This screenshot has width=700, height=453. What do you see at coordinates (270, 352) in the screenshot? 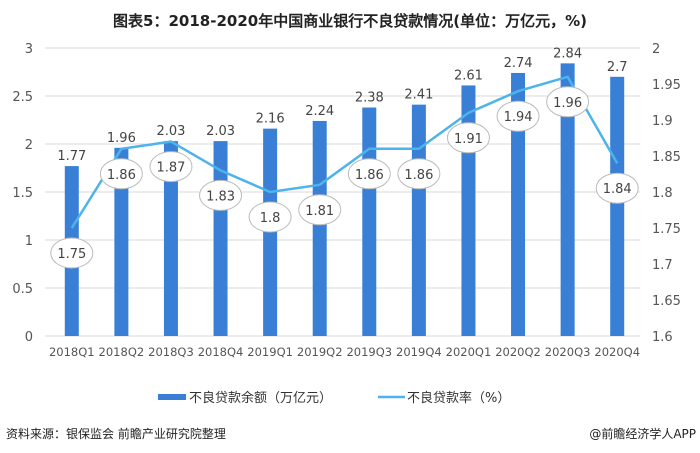
I see `x-axis-tick-label: 2019Q1` at bounding box center [270, 352].